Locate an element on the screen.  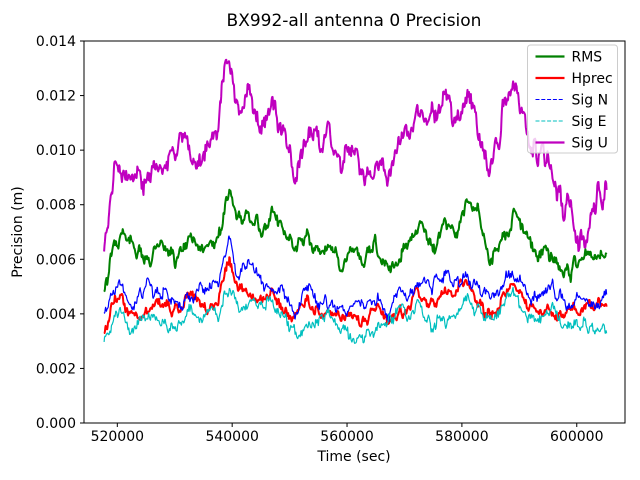
legend: RMS Hprec Sig N Sig E Sig U is located at coordinates (572, 99).